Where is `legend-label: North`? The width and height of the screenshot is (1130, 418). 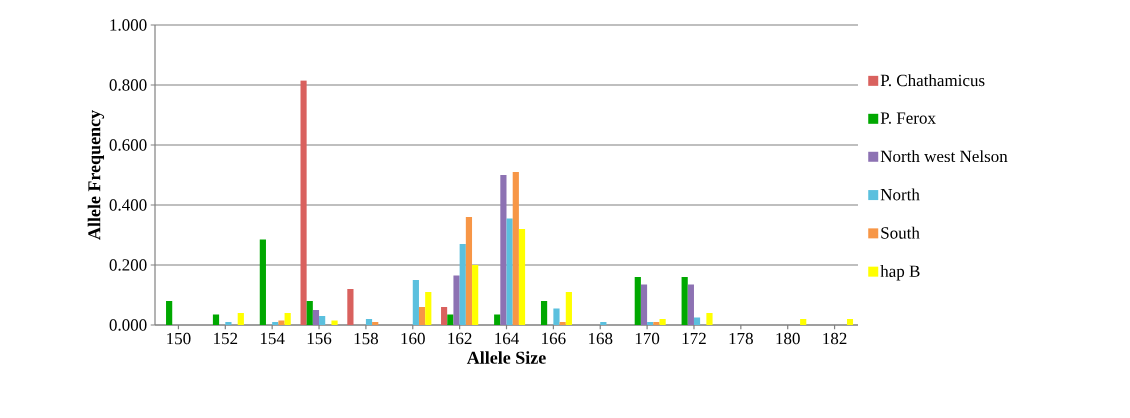
legend-label: North is located at coordinates (900, 194).